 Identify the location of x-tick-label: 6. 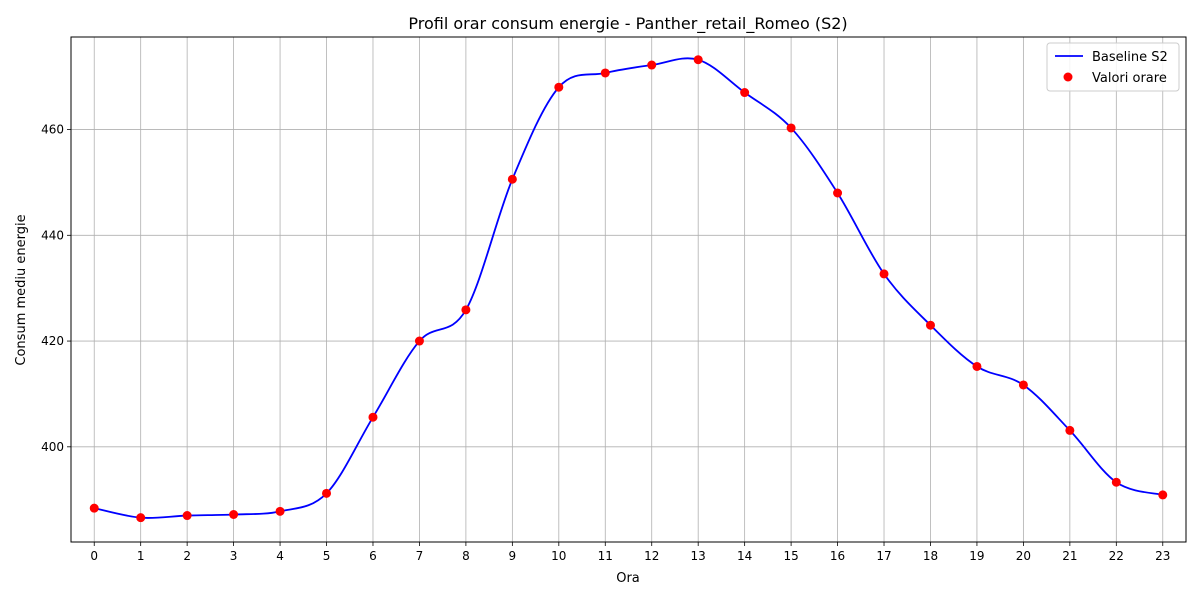
(373, 556).